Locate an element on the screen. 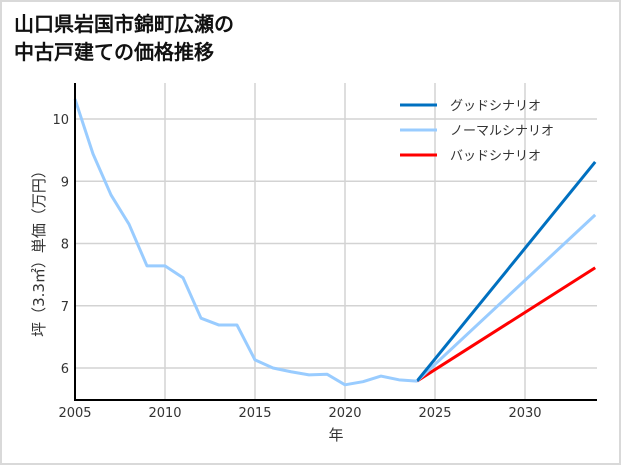  chart-title-line2: 中古戸建ての価格推移 is located at coordinates (114, 52).